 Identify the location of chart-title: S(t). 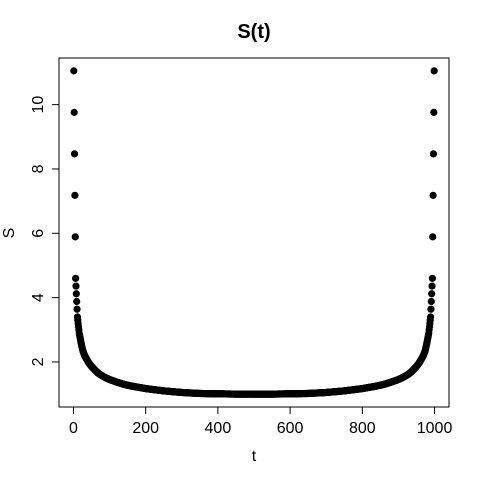
(253, 32).